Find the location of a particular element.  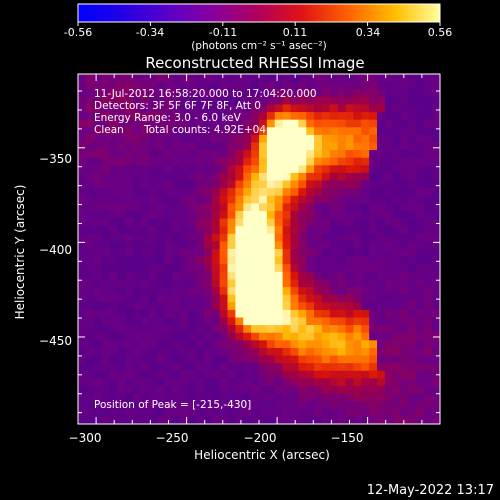

y-tick-label: −350 is located at coordinates (55, 159).